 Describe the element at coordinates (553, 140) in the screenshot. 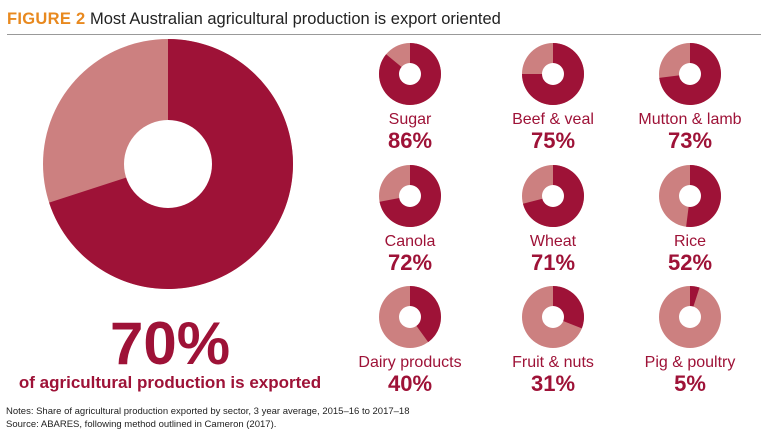

I see `sector-percent: 75%` at that location.